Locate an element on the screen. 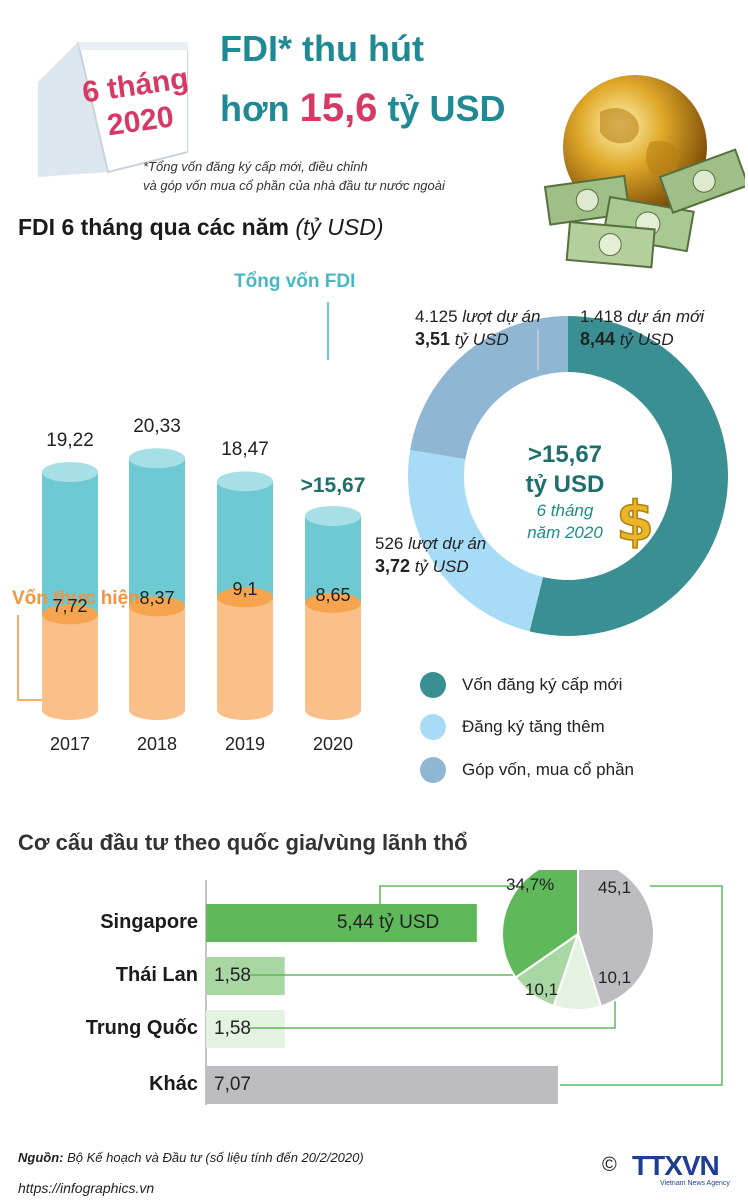 This screenshot has width=748, height=1200. pie-label-ThaiLan: 10,1 is located at coordinates (542, 989).